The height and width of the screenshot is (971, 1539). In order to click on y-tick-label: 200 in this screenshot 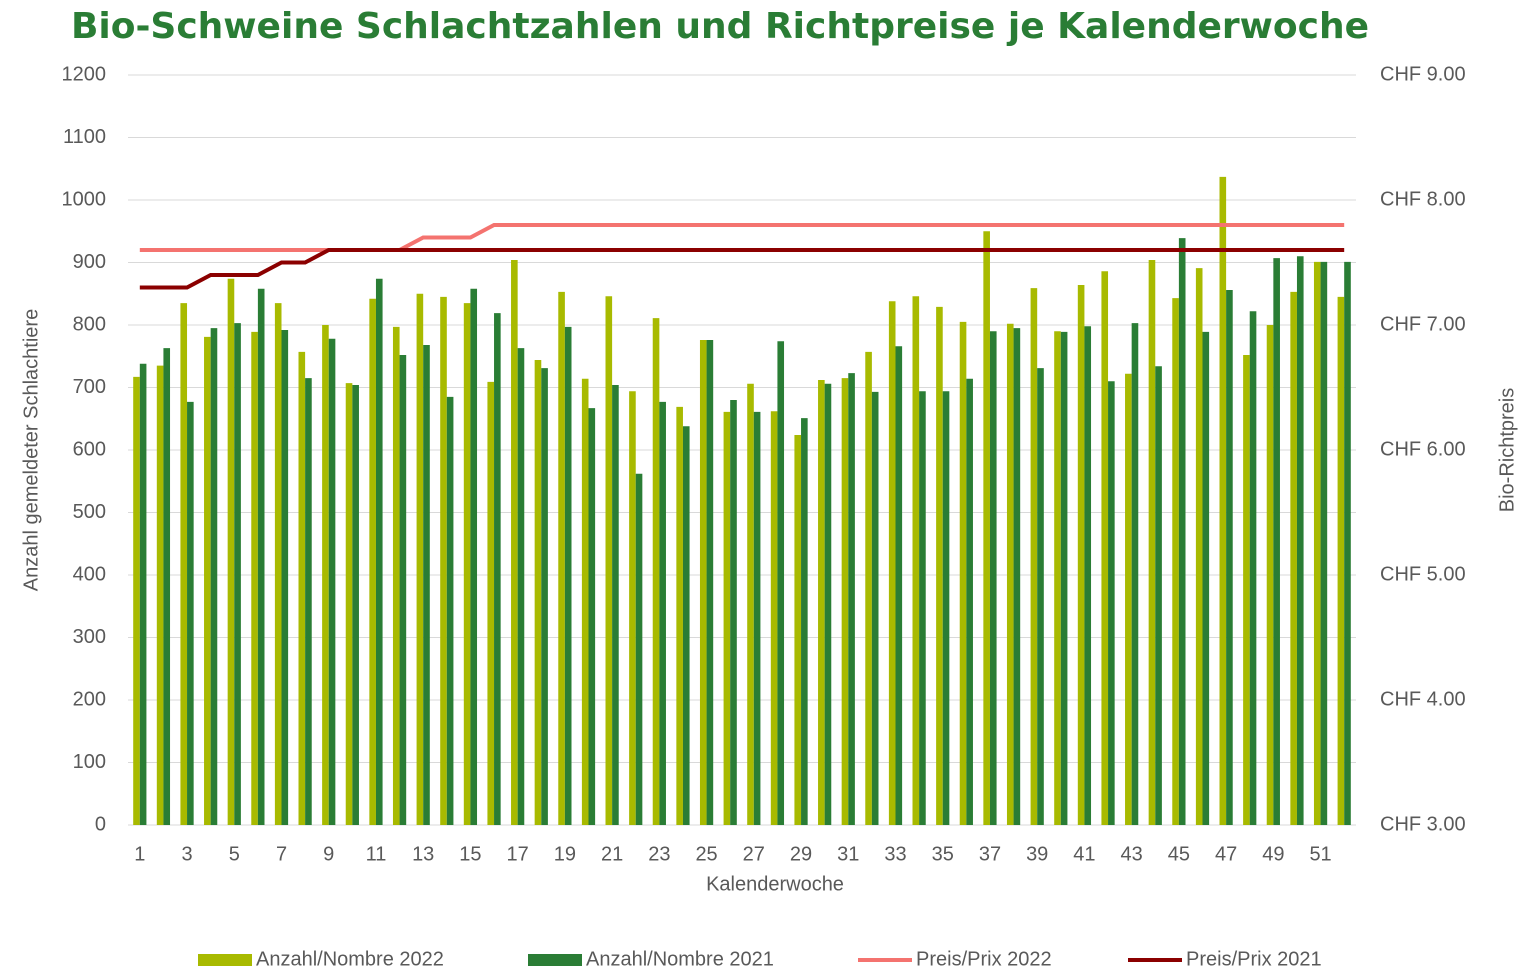, I will do `click(89, 699)`.